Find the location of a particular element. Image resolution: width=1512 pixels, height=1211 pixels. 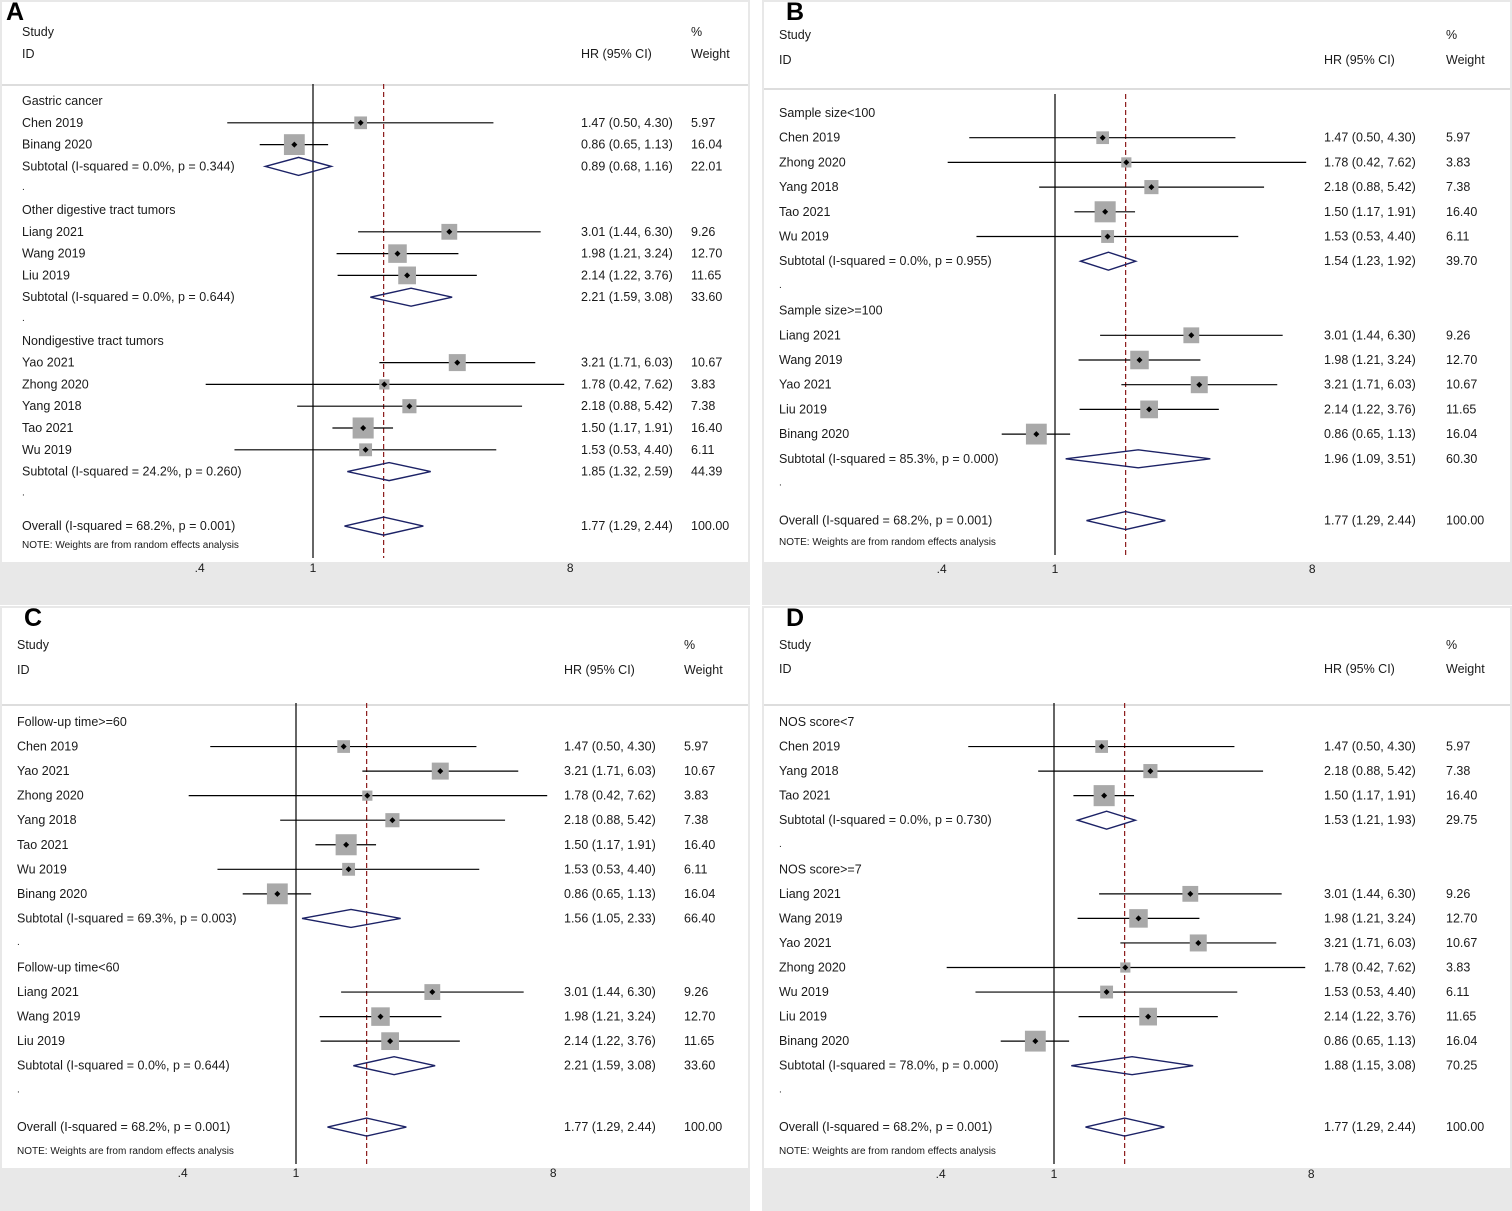

study-label: Zhong 2020 is located at coordinates (812, 968).